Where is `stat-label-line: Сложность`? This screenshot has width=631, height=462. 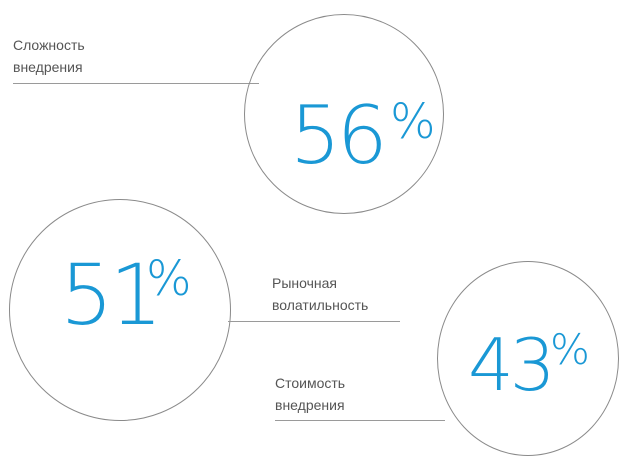 stat-label-line: Сложность is located at coordinates (49, 45).